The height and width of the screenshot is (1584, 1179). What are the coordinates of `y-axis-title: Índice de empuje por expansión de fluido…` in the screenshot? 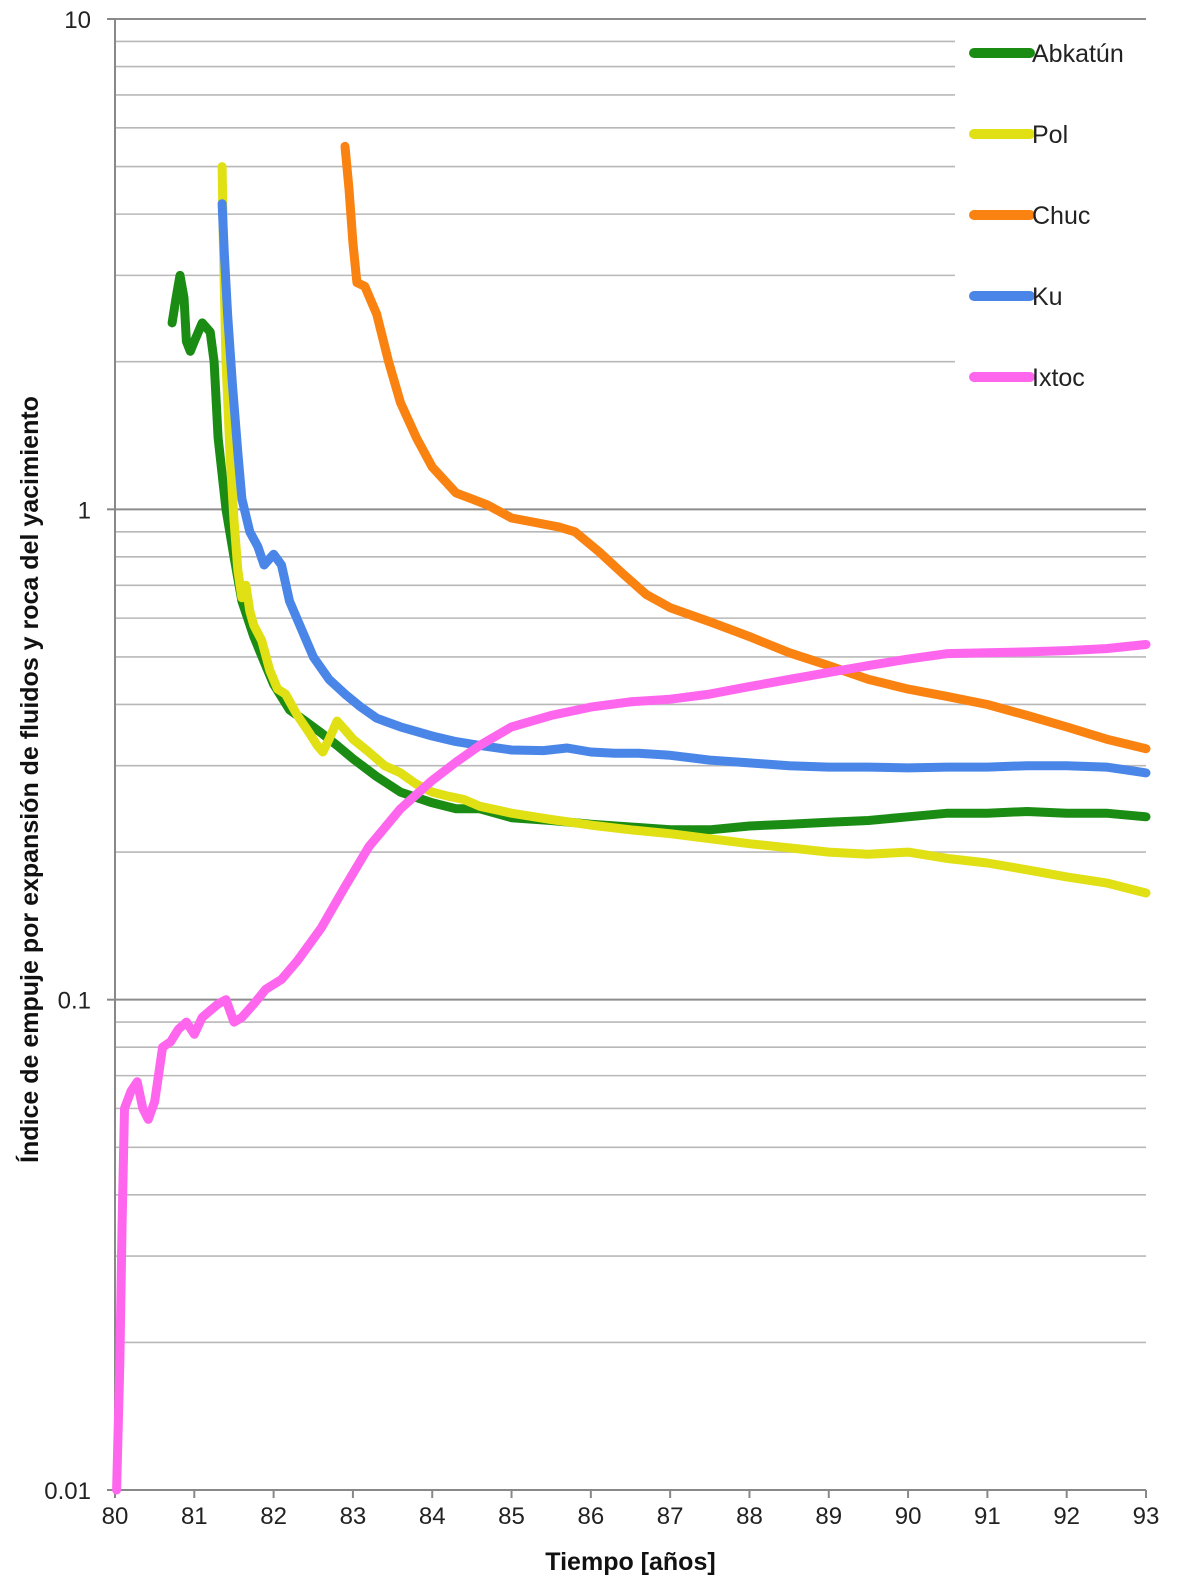 It's located at (29, 779).